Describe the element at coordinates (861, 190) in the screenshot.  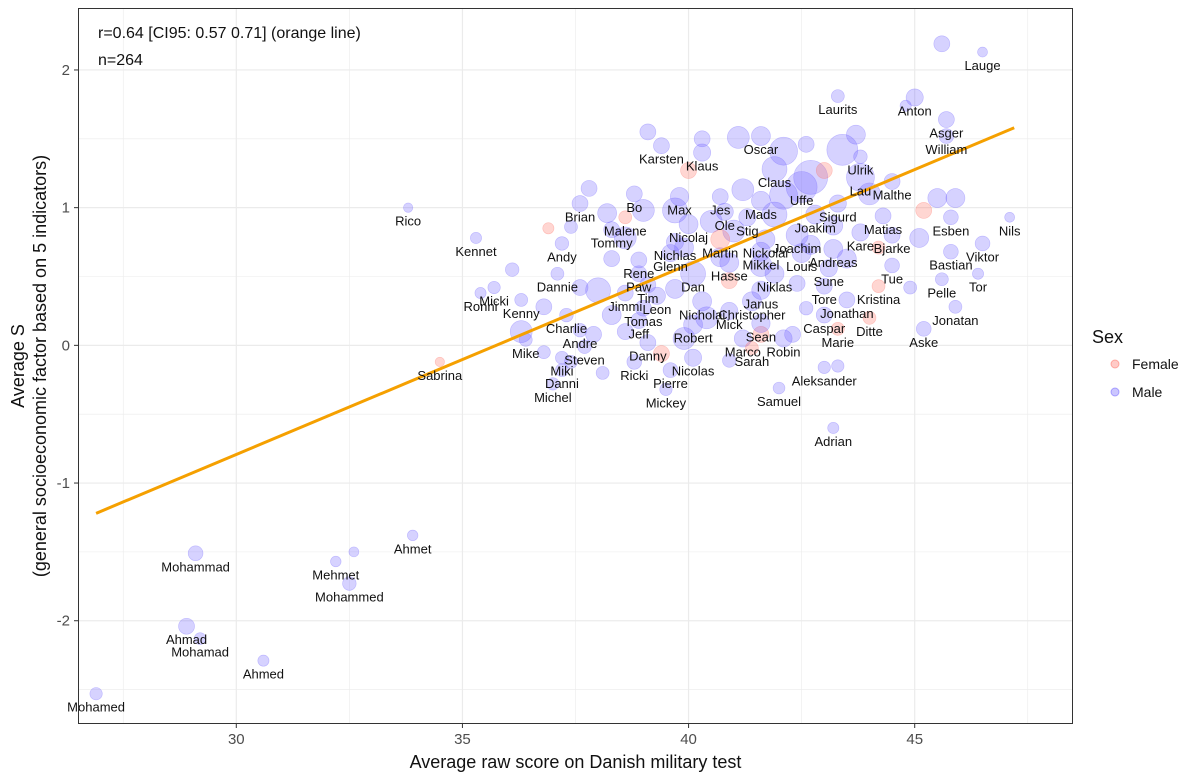
I see `point-label-lau: Lau` at that location.